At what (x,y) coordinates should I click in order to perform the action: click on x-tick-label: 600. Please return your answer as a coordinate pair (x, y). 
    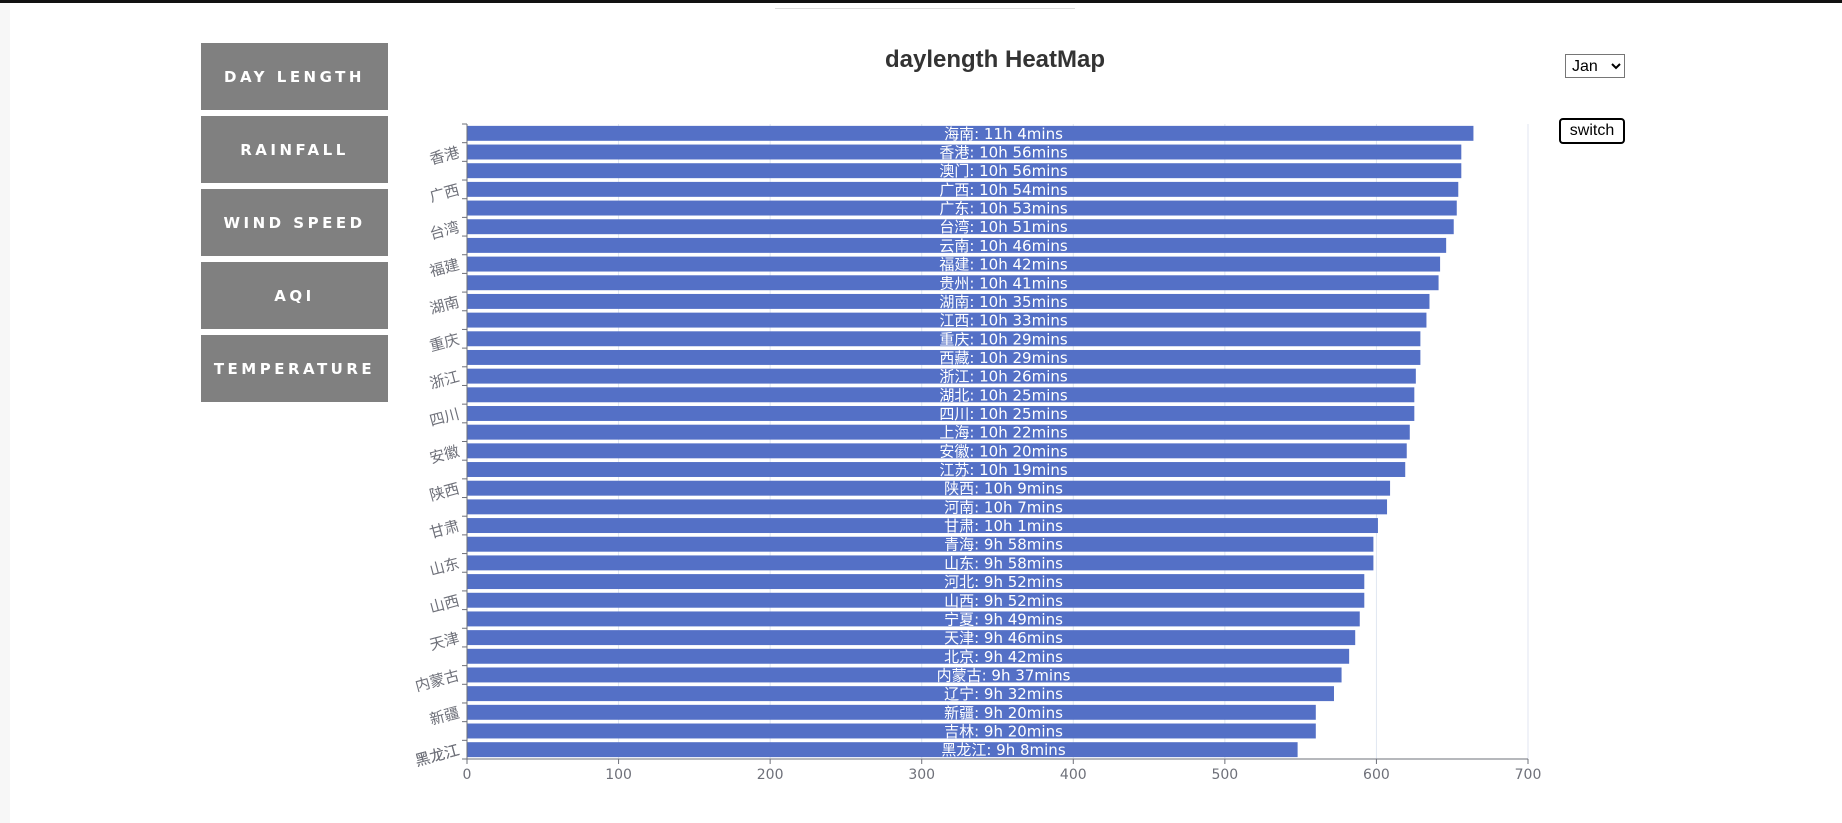
    Looking at the image, I should click on (1376, 775).